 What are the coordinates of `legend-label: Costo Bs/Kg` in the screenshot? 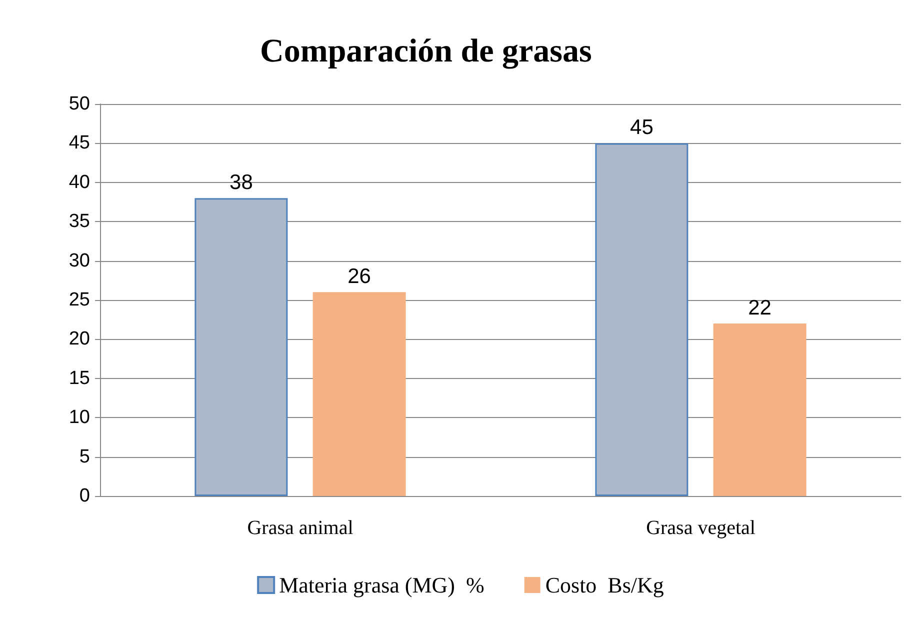 It's located at (604, 585).